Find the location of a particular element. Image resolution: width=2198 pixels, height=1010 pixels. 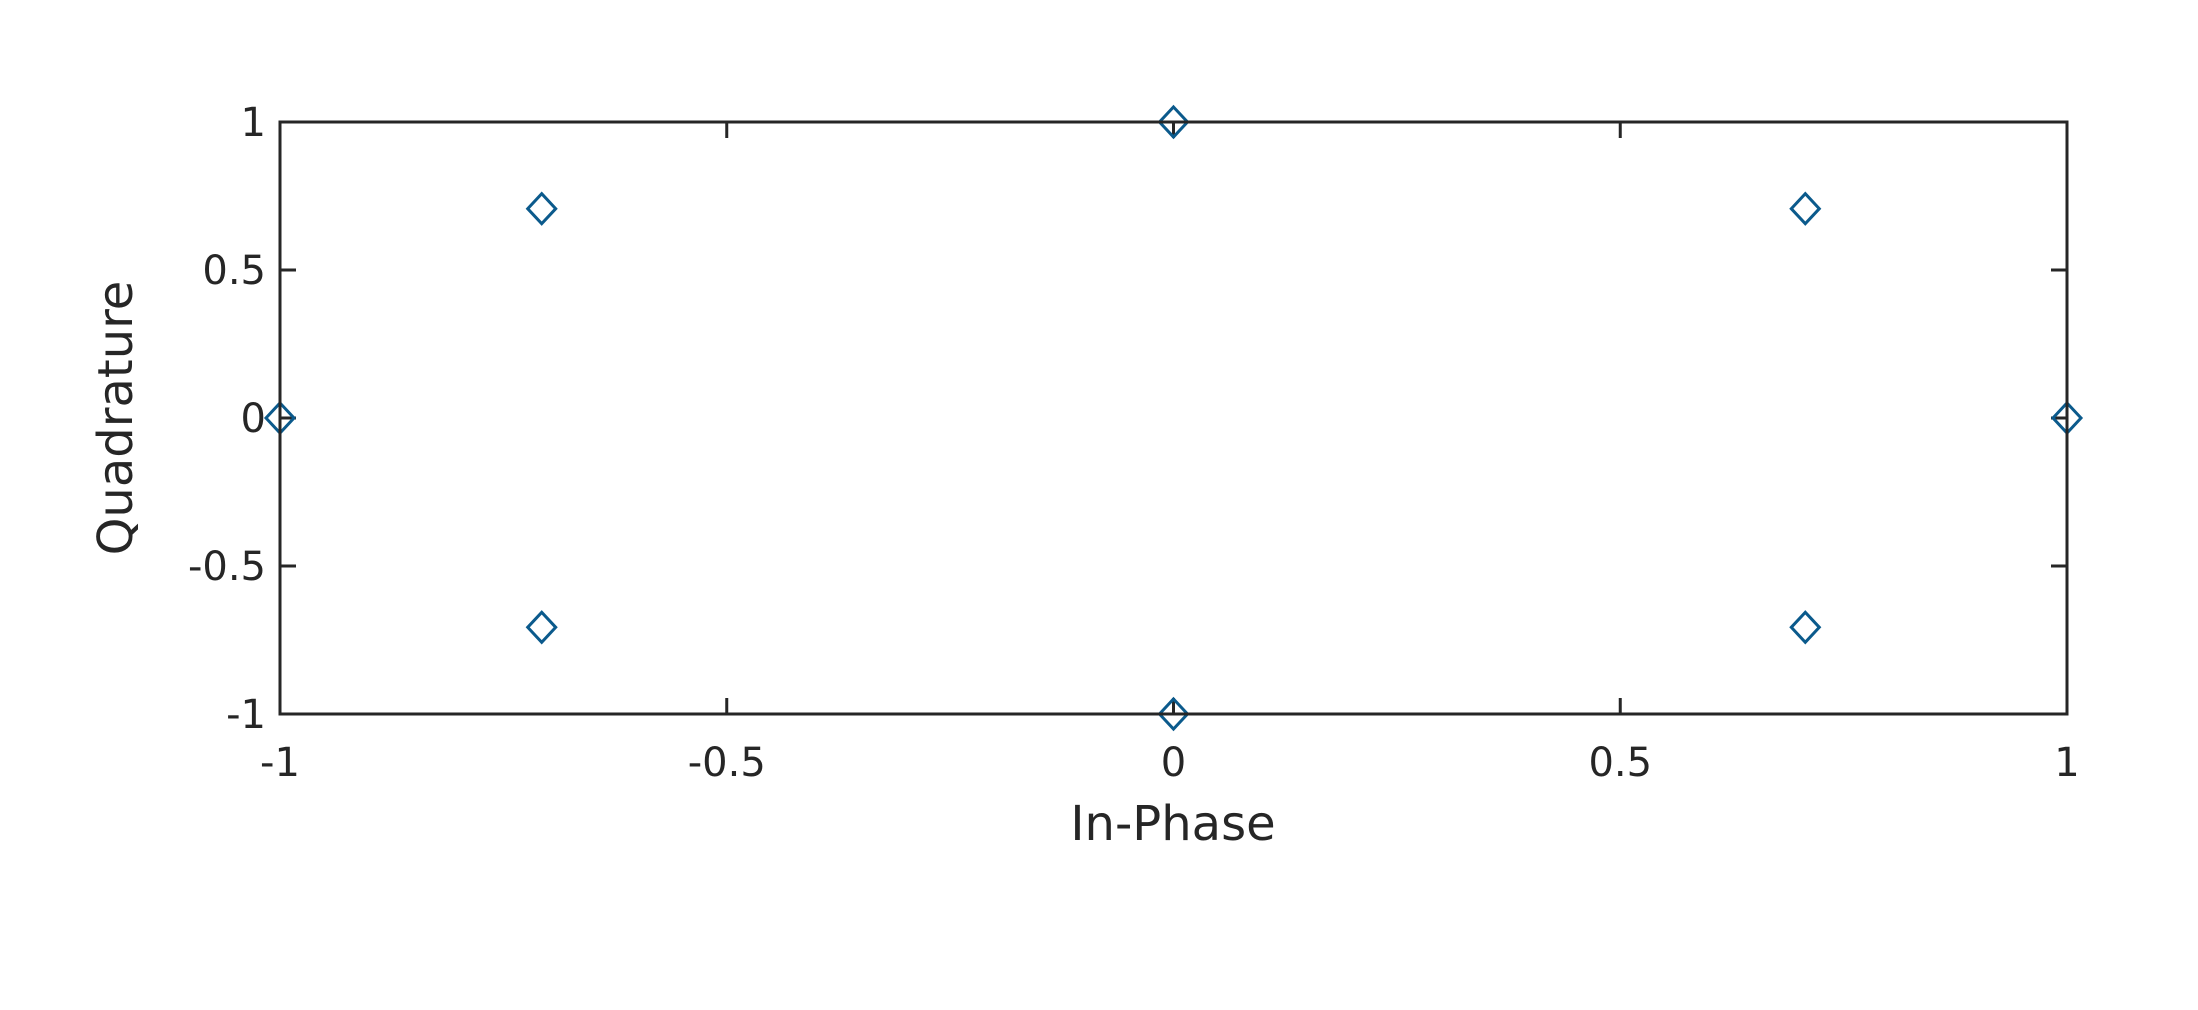

x-tick-label: 0.5 is located at coordinates (1620, 763).